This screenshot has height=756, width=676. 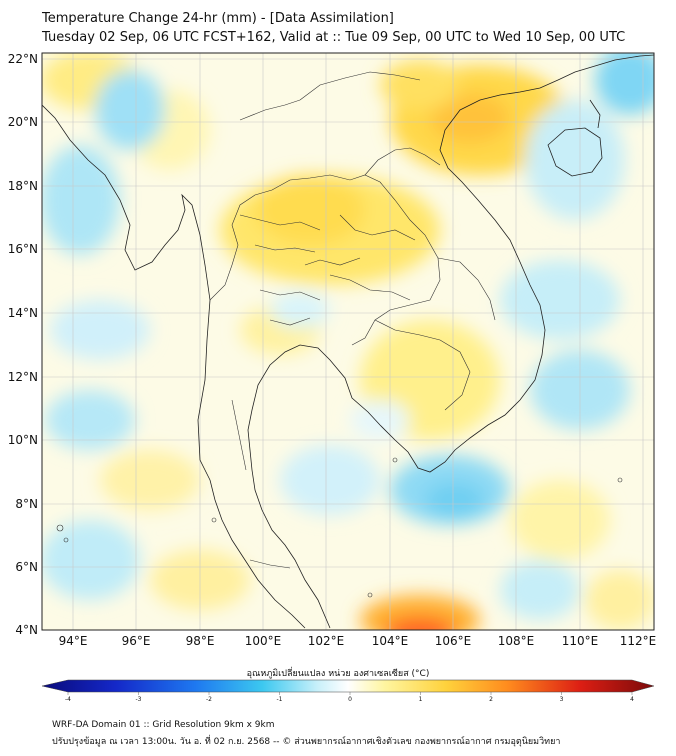 What do you see at coordinates (453, 641) in the screenshot?
I see `lon-label: 106°E` at bounding box center [453, 641].